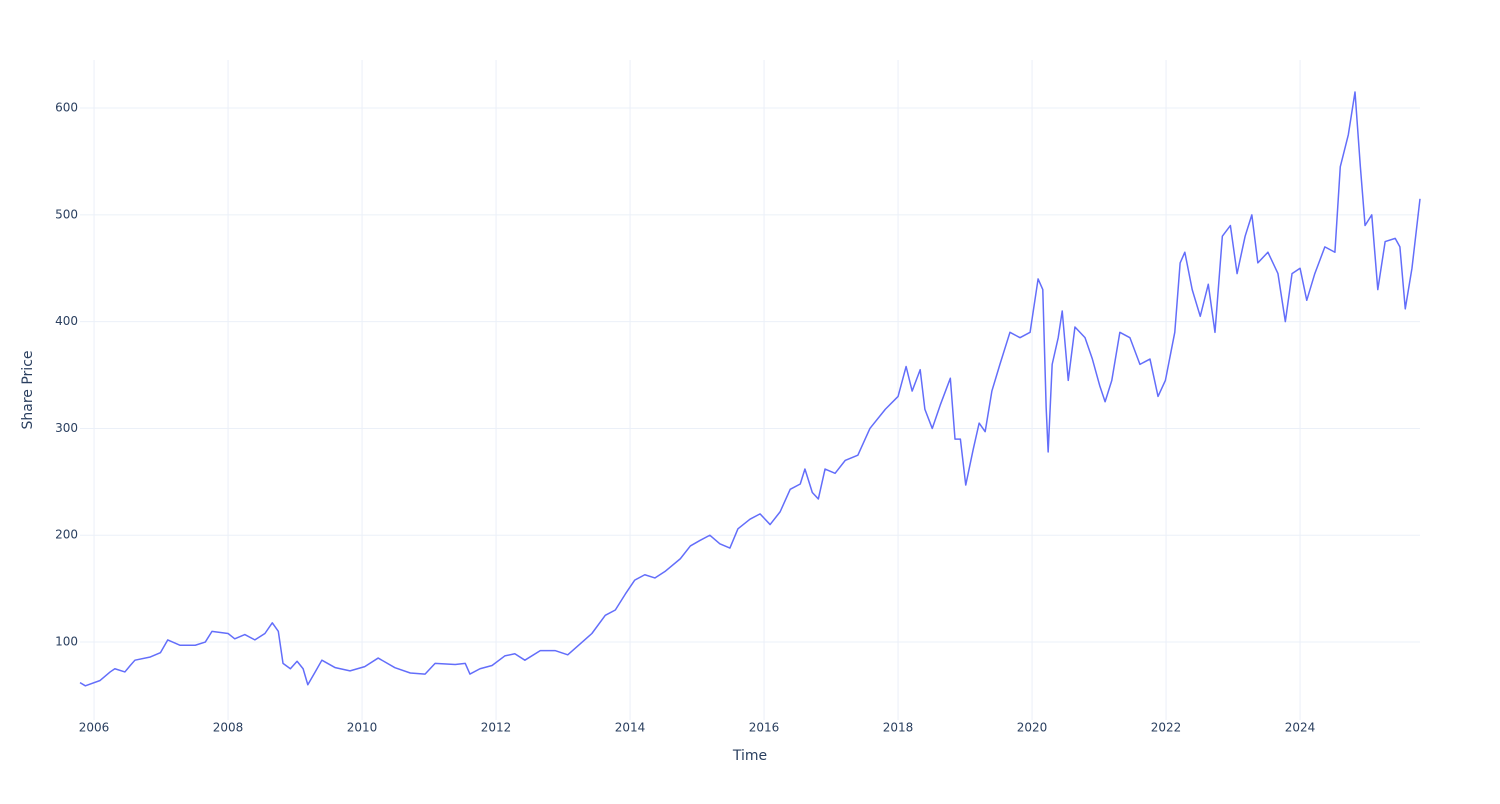 Image resolution: width=1500 pixels, height=804 pixels. I want to click on x-tick-label: 2006, so click(94, 728).